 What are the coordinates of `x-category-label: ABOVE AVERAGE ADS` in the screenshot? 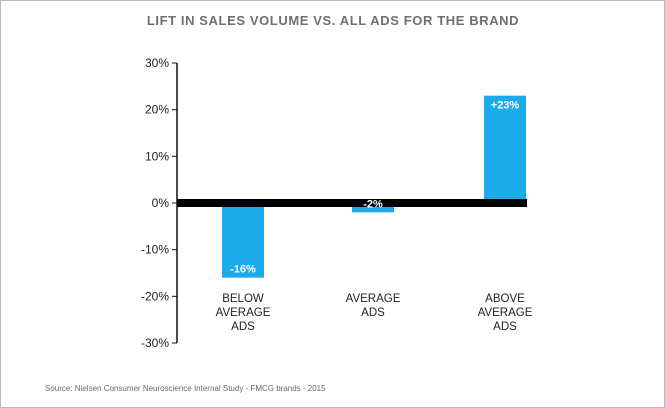 It's located at (505, 313).